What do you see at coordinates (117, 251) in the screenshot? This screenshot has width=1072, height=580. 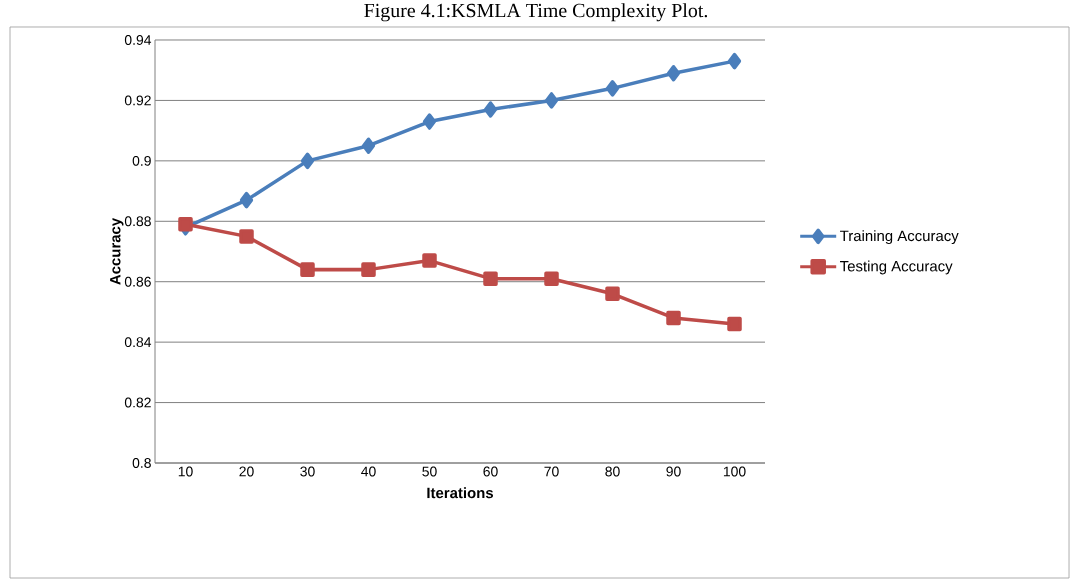 I see `y-axis-title: Accuracy` at bounding box center [117, 251].